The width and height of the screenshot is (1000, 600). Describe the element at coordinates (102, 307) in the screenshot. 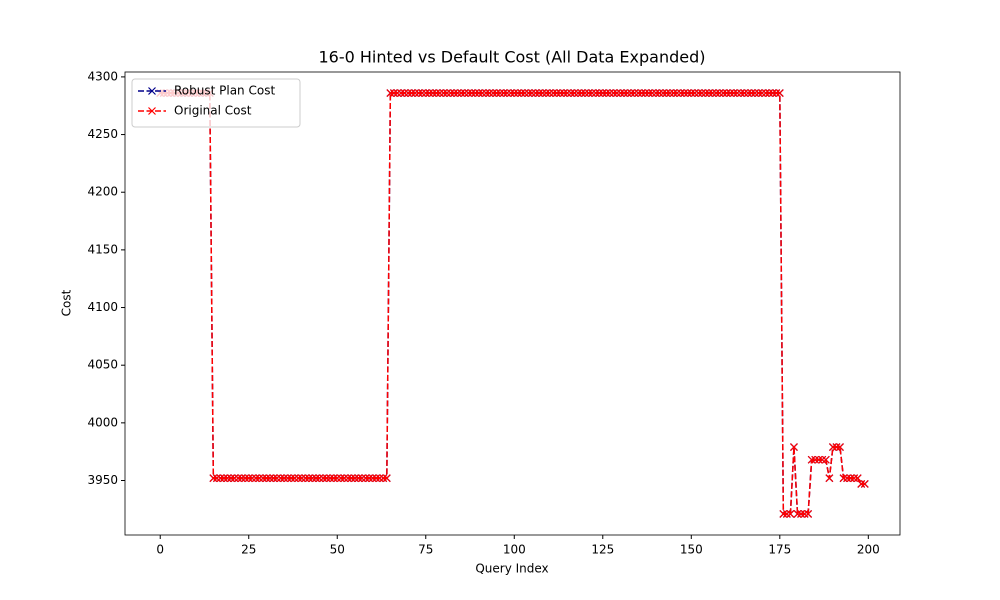

I see `y-tick-label: 4100` at that location.